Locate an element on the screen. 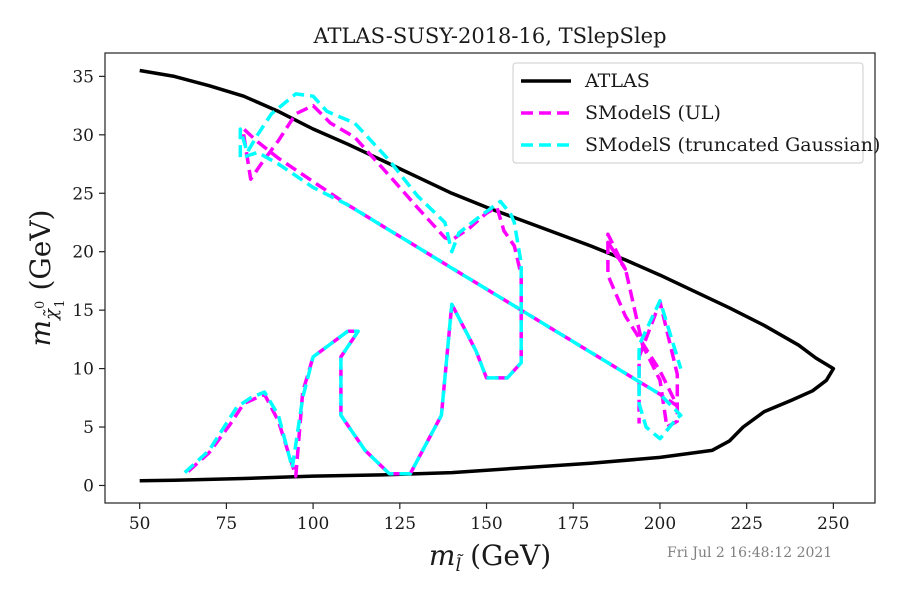 The image size is (900, 600). chart-title: ATLAS-SUSY-2018-16, TSlepSlep is located at coordinates (489, 36).